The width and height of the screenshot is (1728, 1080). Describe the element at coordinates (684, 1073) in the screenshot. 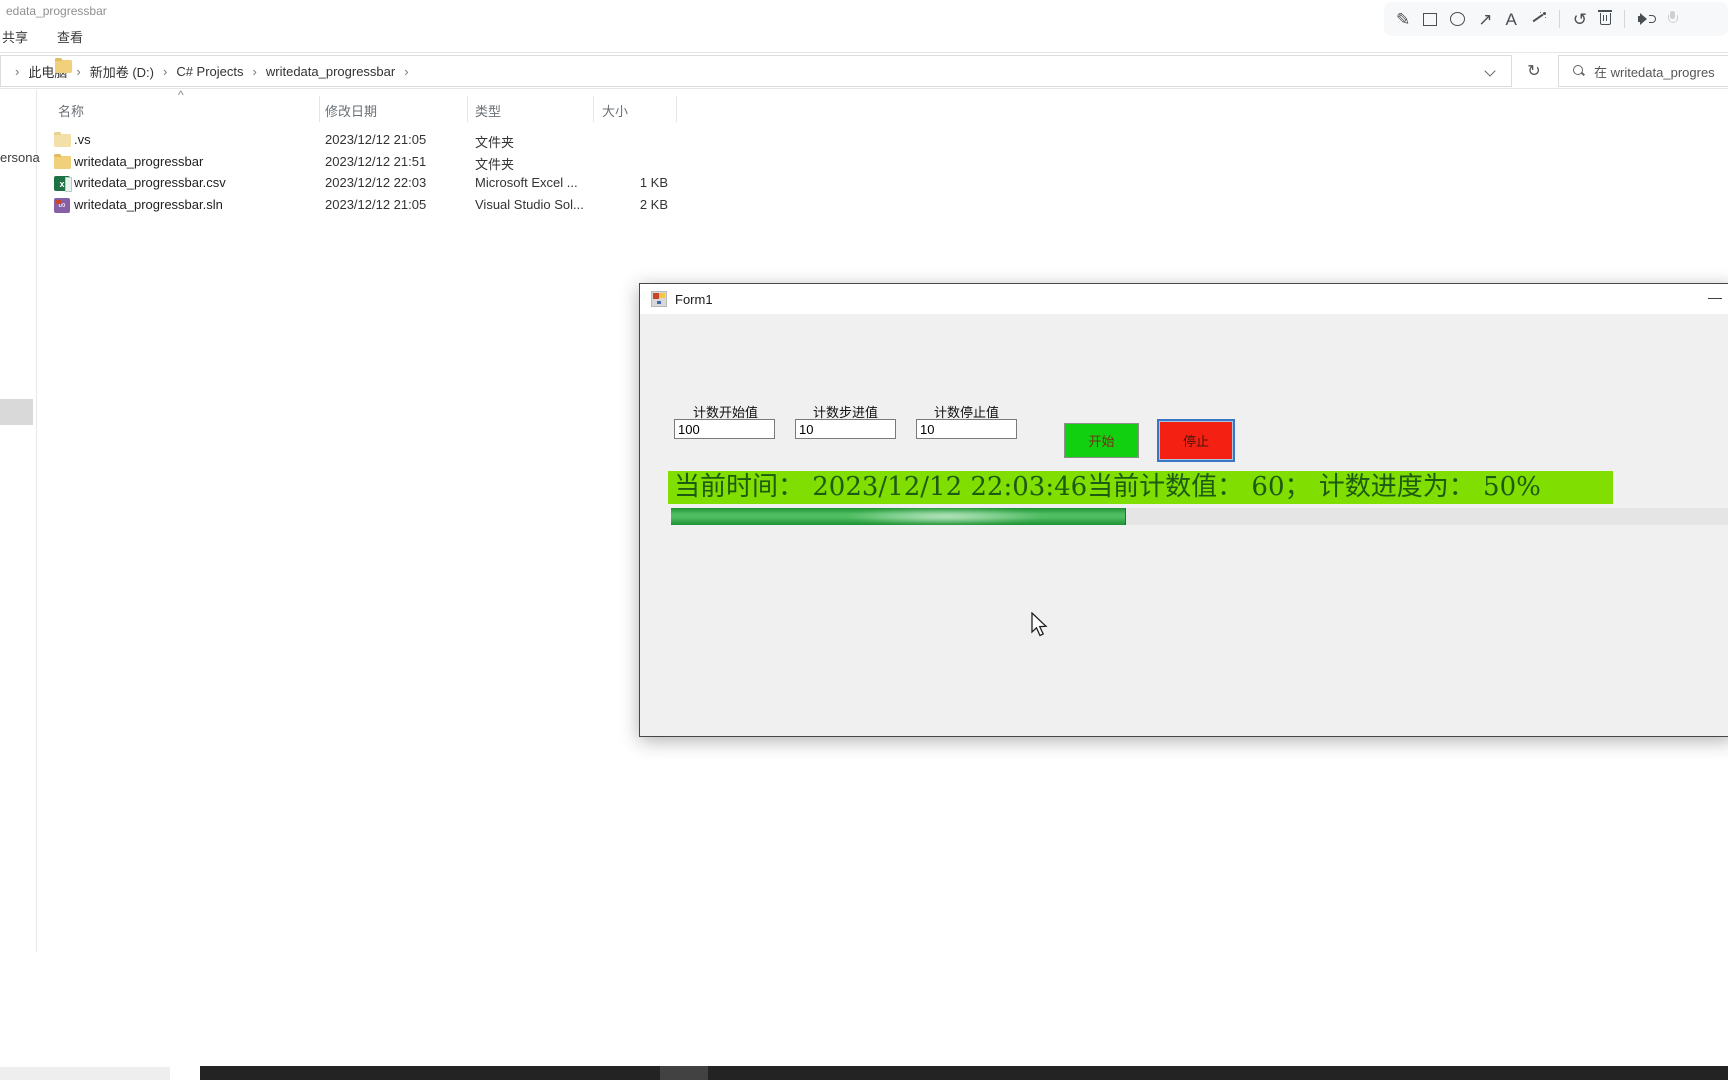

I see `taskbar-button` at that location.